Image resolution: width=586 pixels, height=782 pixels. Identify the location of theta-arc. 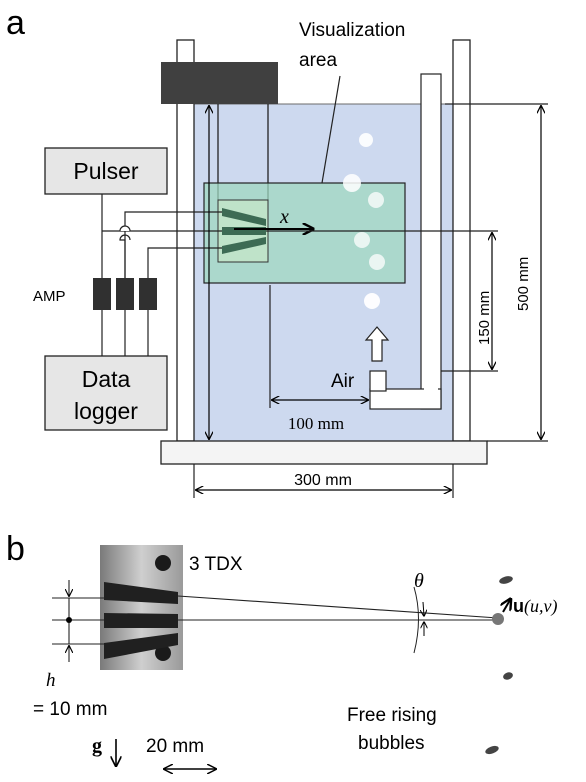
(416, 620).